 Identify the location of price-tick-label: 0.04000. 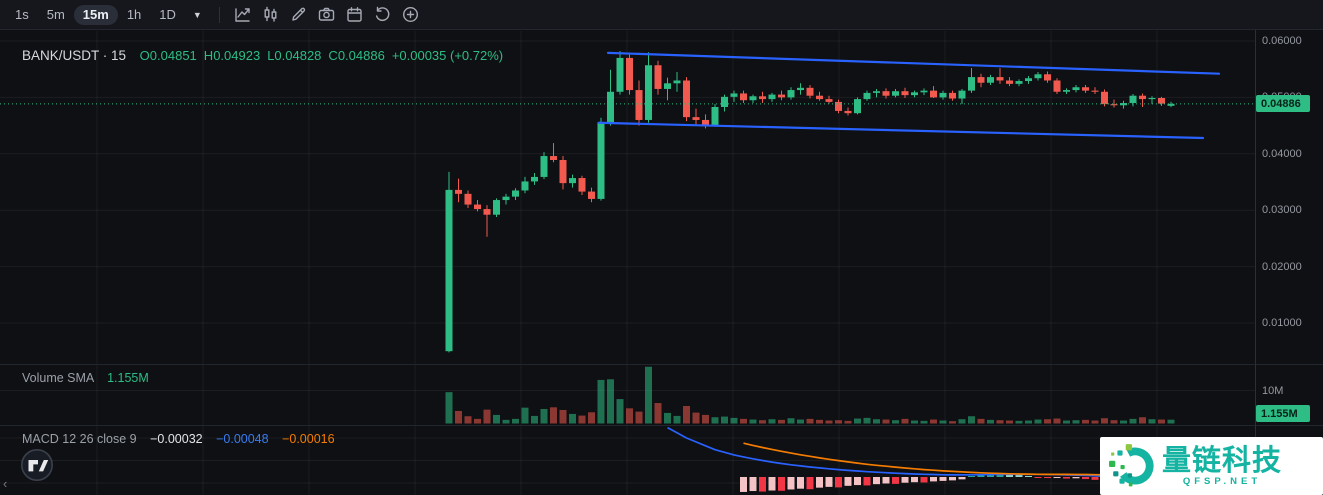
(1282, 153).